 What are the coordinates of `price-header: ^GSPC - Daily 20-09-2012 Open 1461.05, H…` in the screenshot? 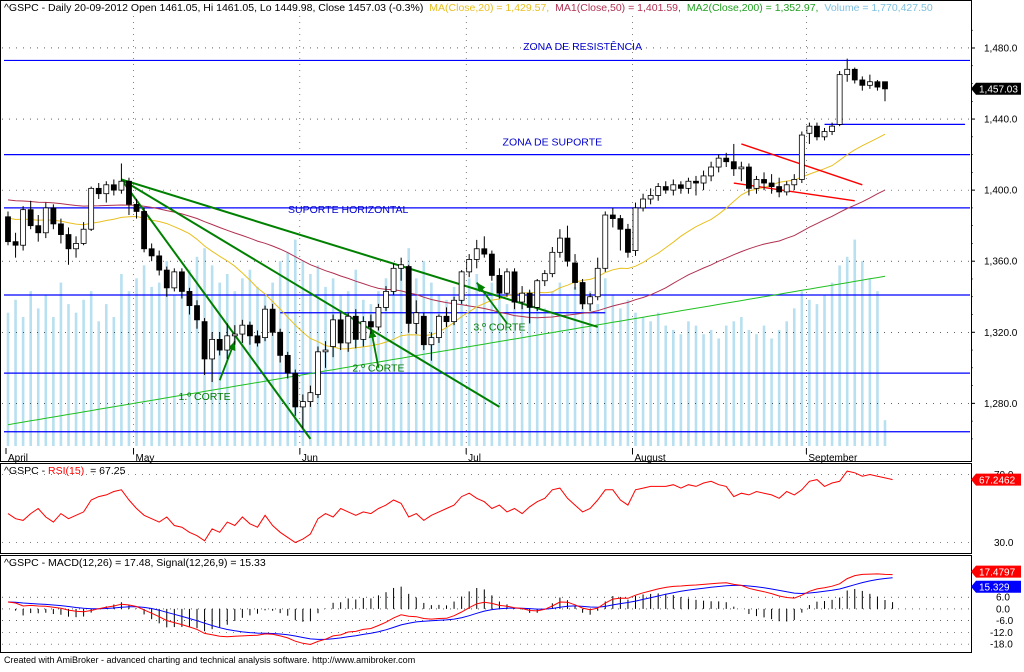 It's located at (468, 8).